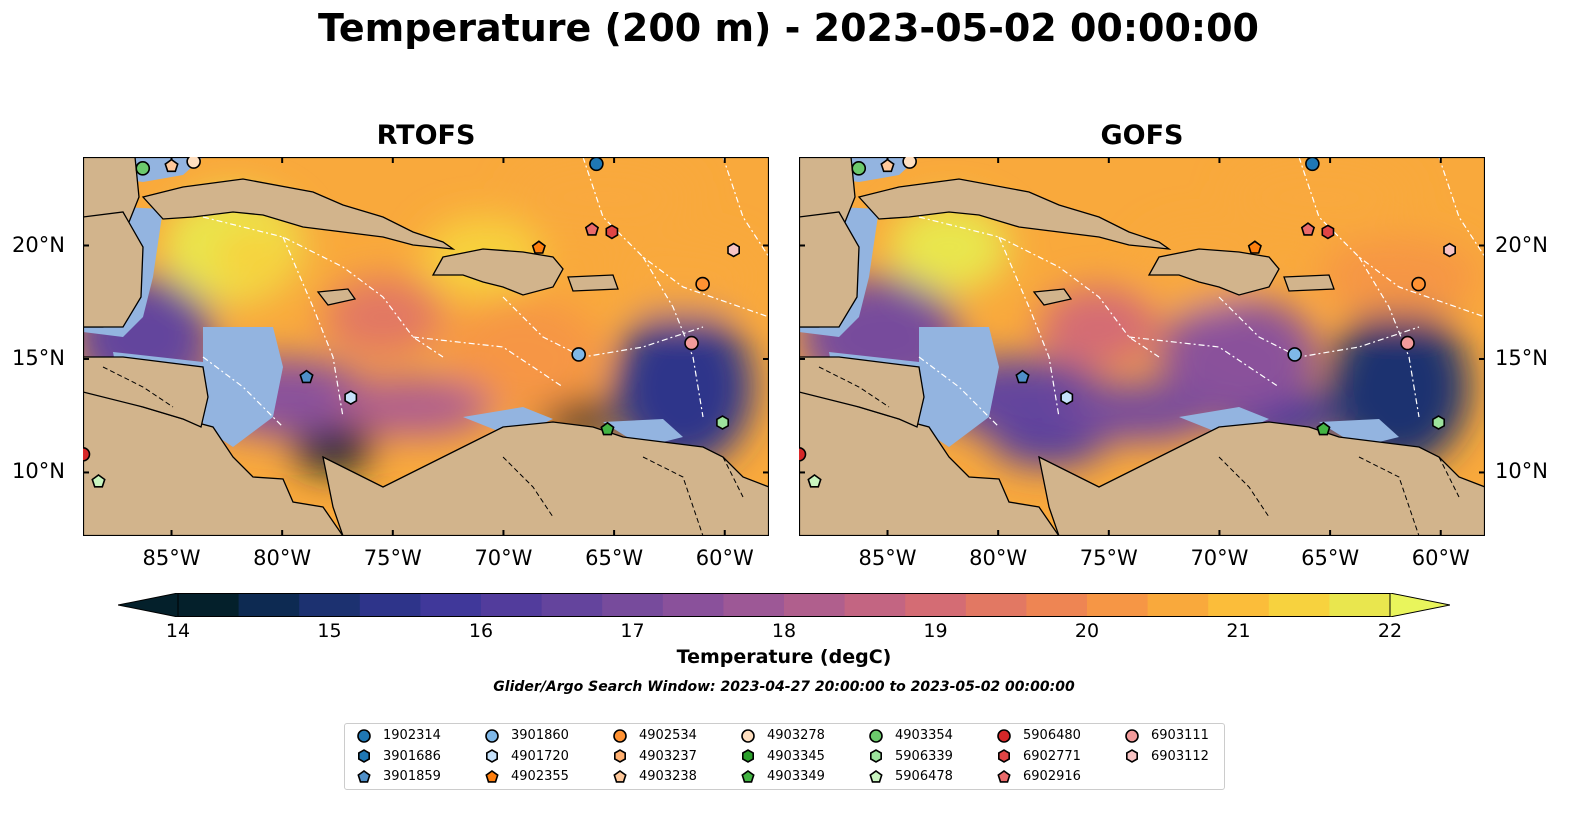 The image size is (1577, 827). What do you see at coordinates (1330, 558) in the screenshot?
I see `lon-tick-label: 65°W` at bounding box center [1330, 558].